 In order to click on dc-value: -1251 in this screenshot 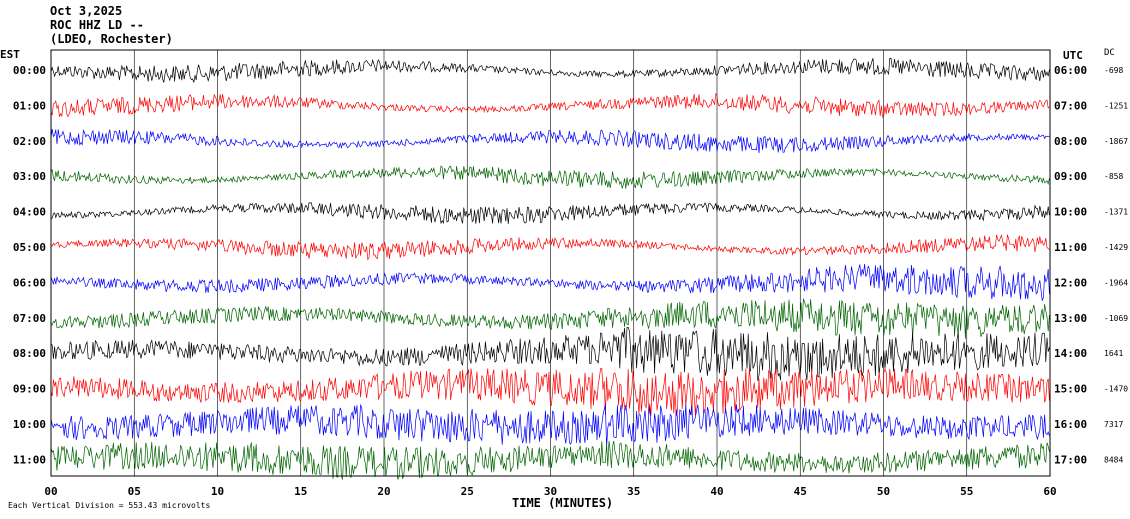, I will do `click(1116, 105)`.